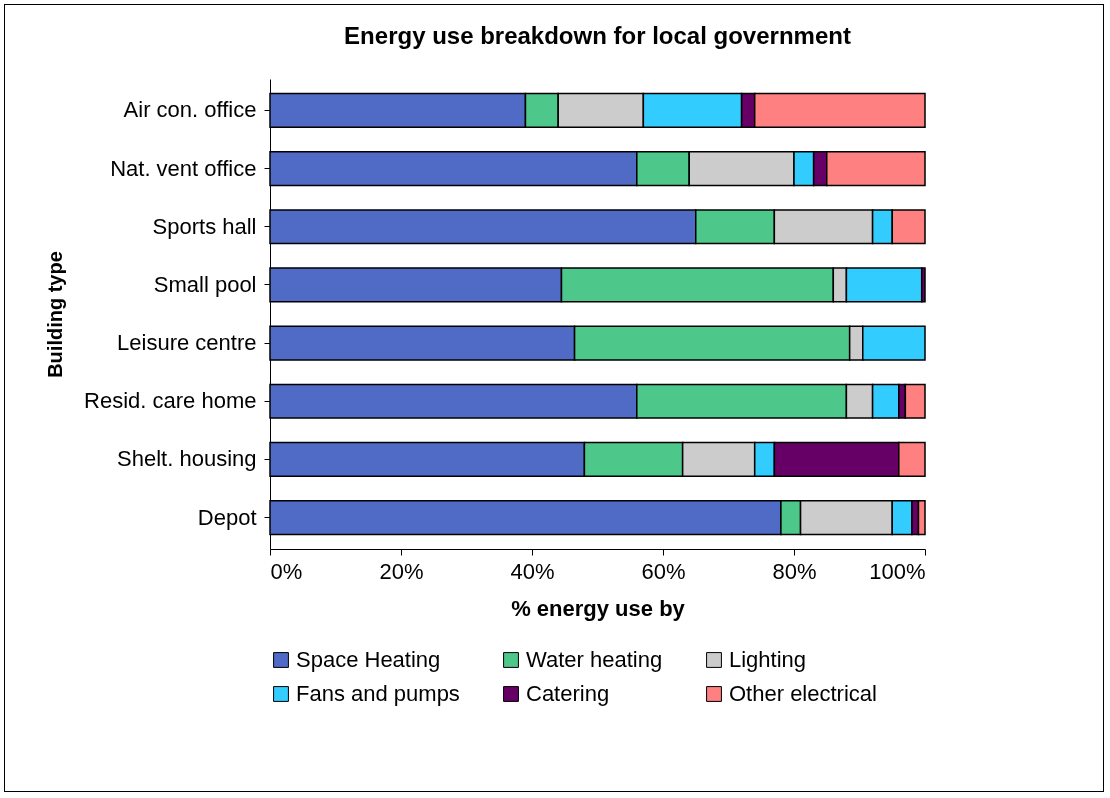 The width and height of the screenshot is (1110, 798). What do you see at coordinates (663, 571) in the screenshot?
I see `x-tick-label: 60%` at bounding box center [663, 571].